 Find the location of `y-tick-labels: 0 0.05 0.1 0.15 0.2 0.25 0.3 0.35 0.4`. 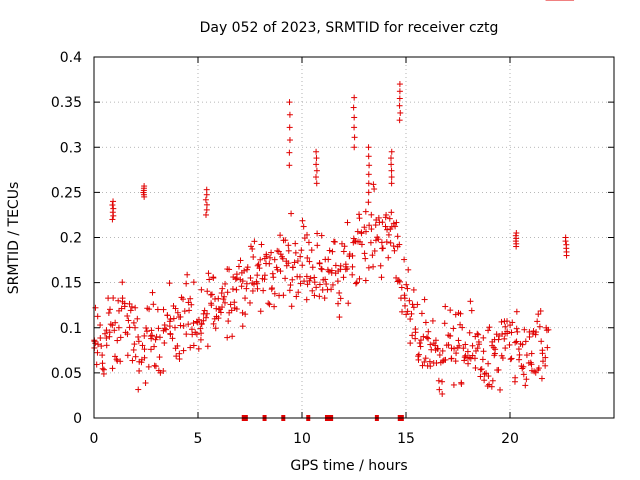

y-tick-labels: 0 0.05 0.1 0.15 0.2 0.25 0.3 0.35 0.4 is located at coordinates (66, 238).